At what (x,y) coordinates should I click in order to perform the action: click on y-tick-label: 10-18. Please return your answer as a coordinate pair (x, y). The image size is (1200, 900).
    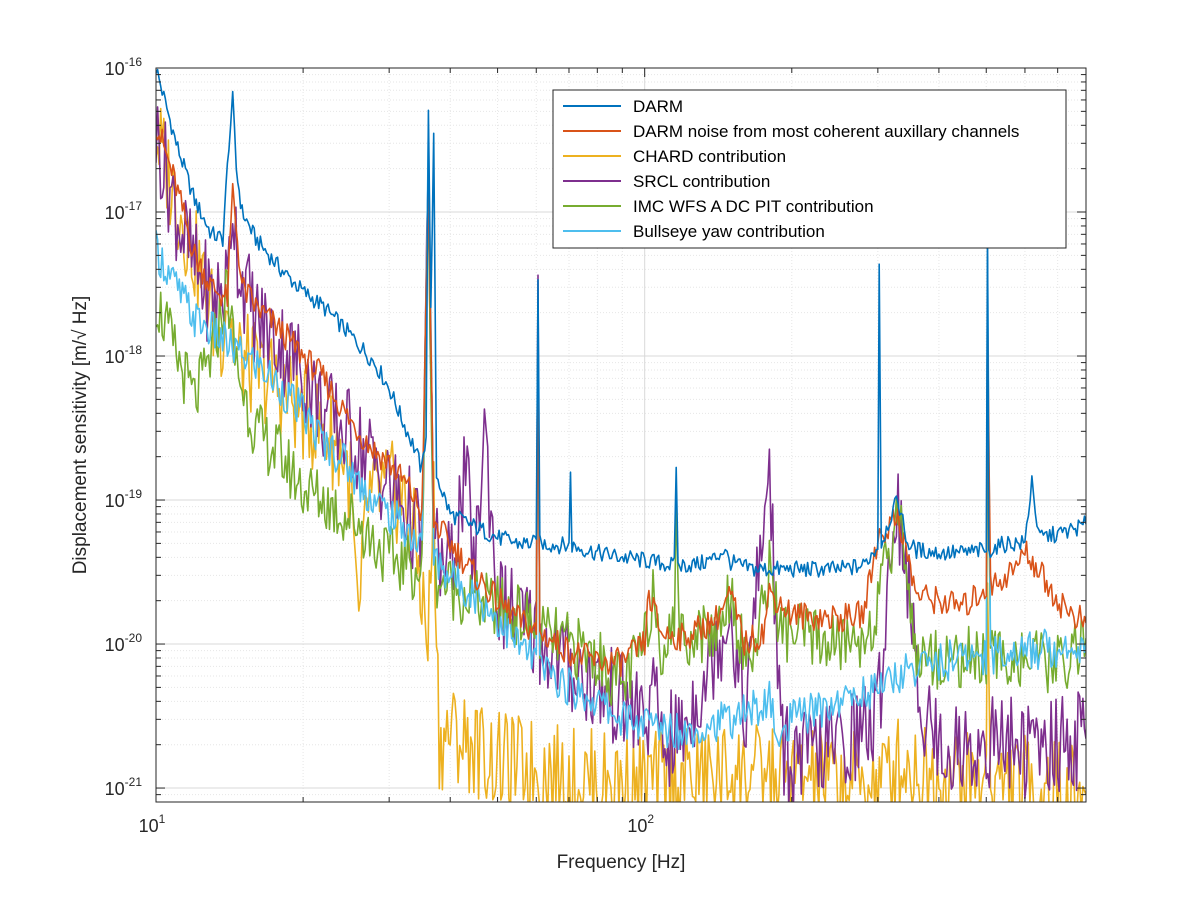
    Looking at the image, I should click on (124, 355).